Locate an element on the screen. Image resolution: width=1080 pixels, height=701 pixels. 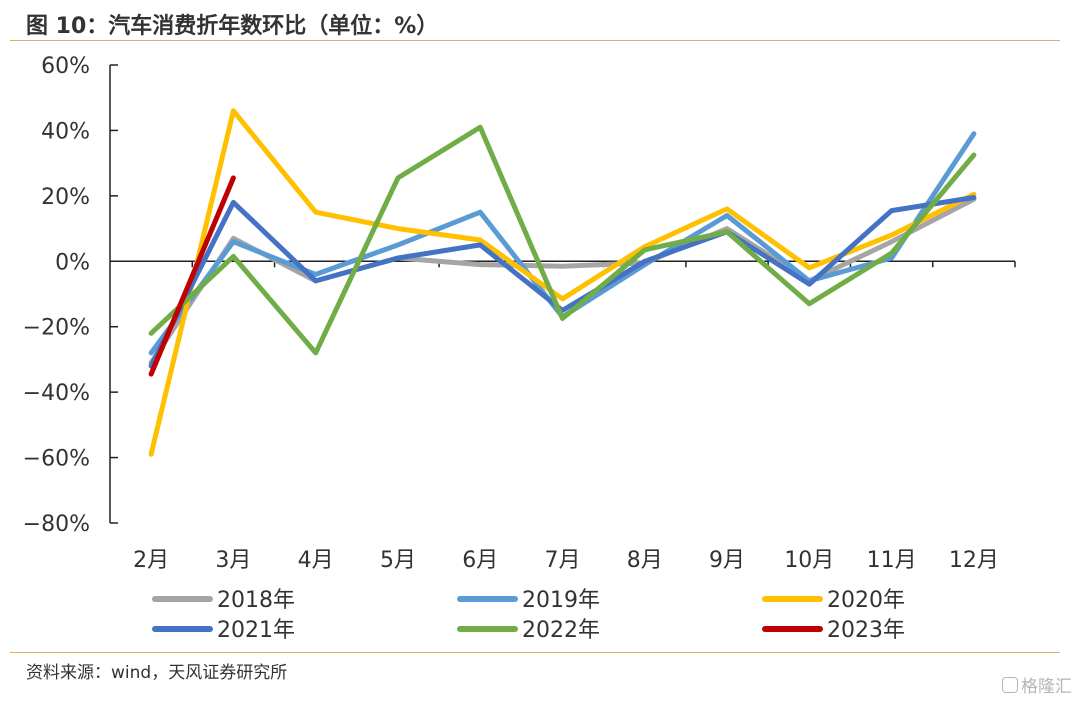
x-tick-label: 12月 is located at coordinates (974, 560).